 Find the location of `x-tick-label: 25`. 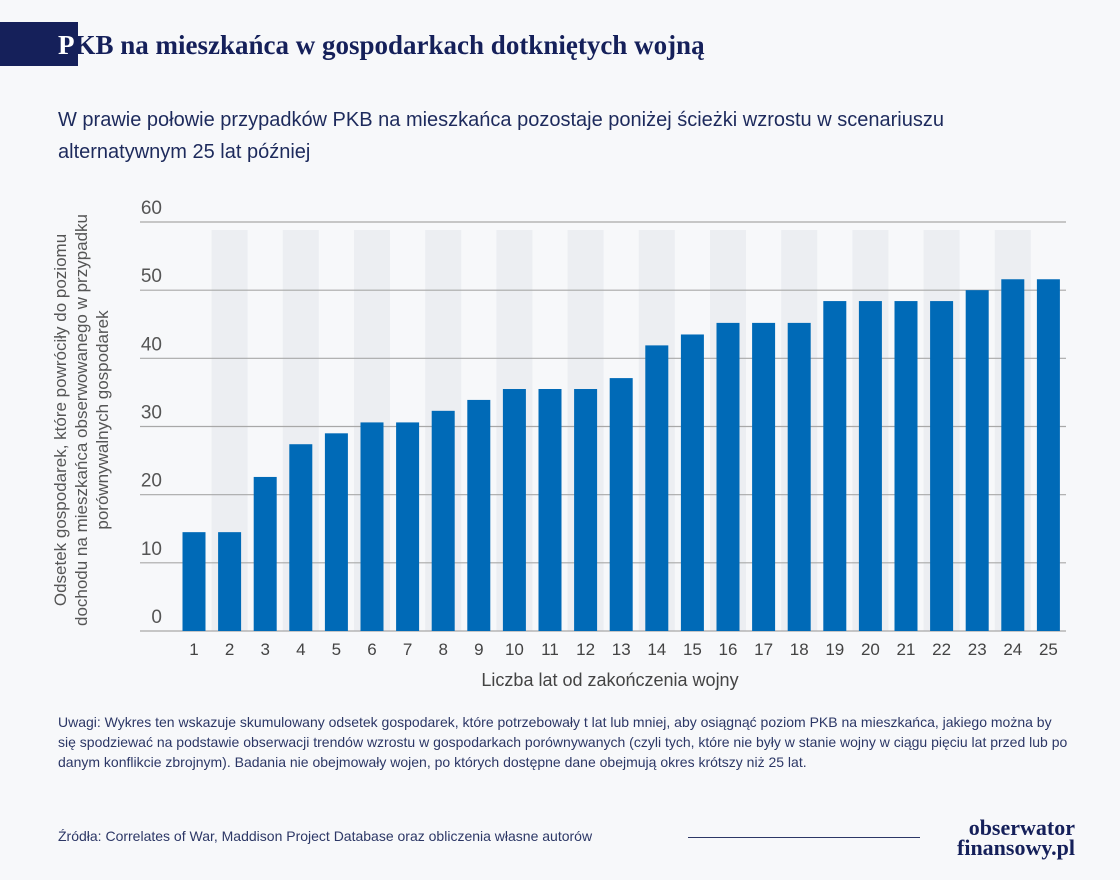

x-tick-label: 25 is located at coordinates (1048, 649).